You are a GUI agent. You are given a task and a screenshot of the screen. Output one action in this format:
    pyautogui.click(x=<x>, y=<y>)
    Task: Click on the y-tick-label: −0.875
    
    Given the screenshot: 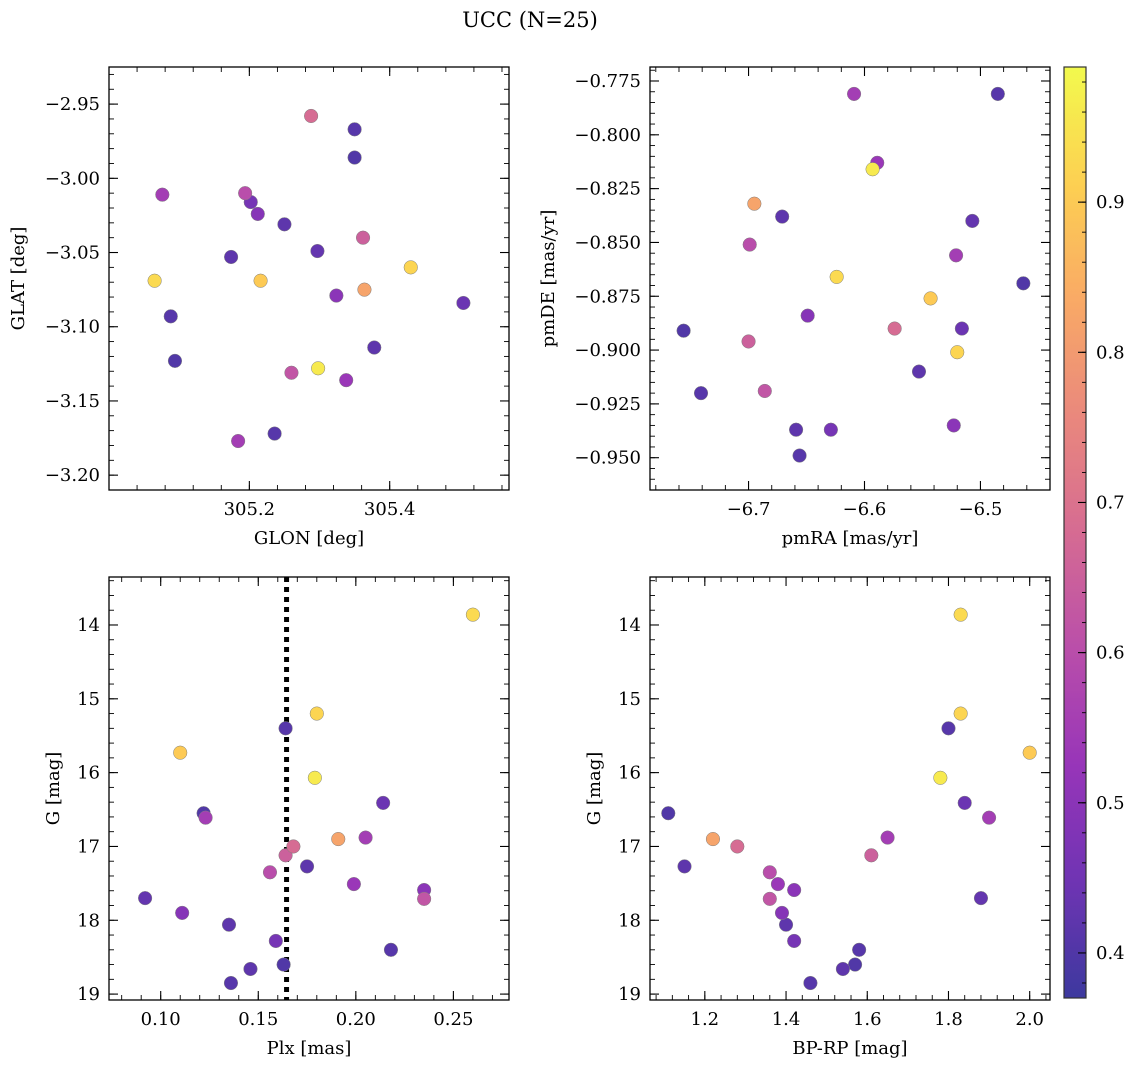 What is the action you would take?
    pyautogui.click(x=607, y=296)
    